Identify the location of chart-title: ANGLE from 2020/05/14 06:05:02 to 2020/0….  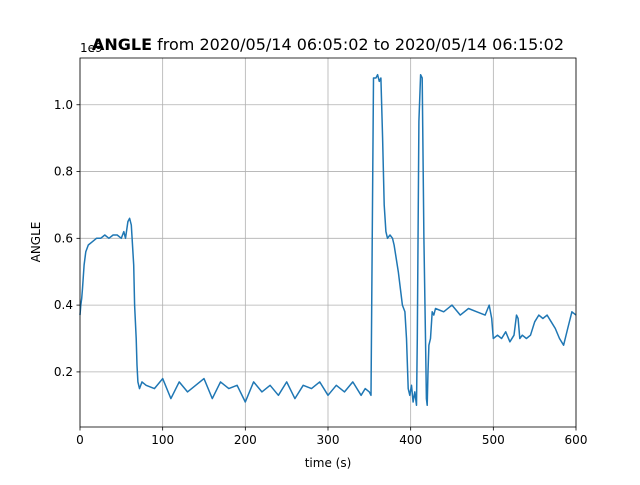
(328, 44).